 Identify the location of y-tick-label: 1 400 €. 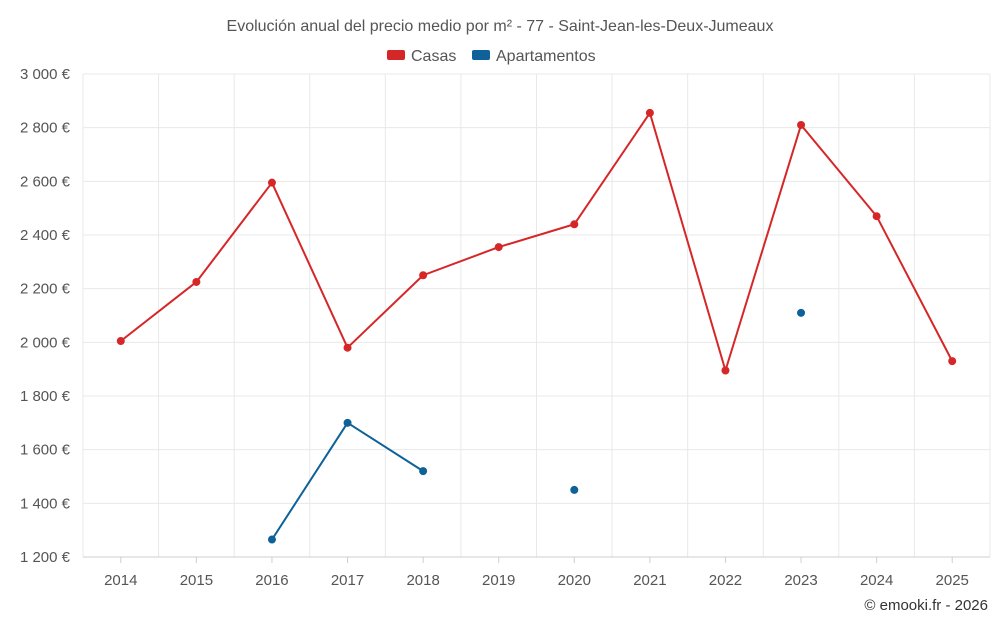
(45, 503).